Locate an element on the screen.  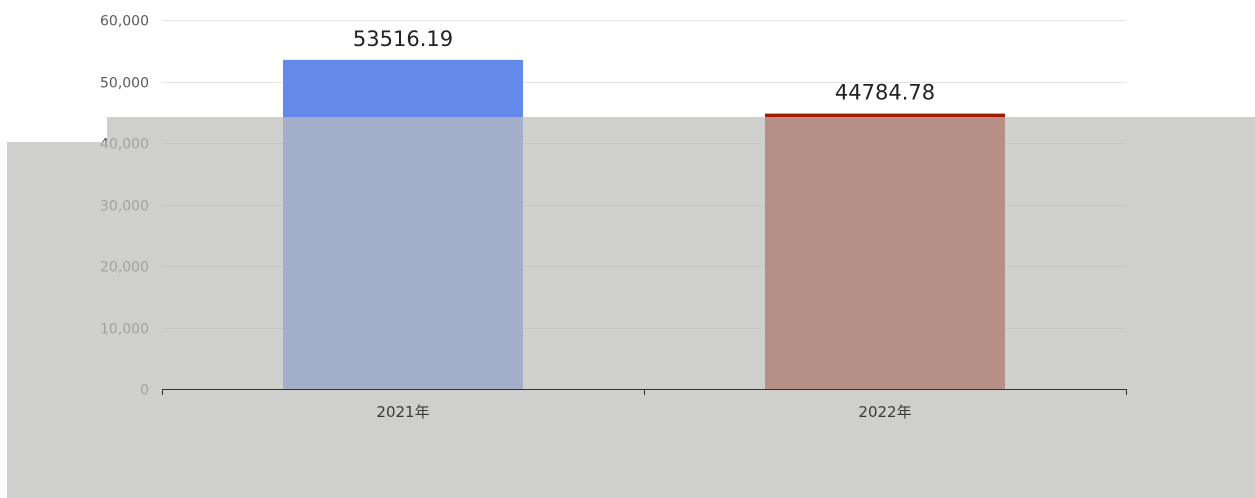
y-tick-label: 60,000 is located at coordinates (124, 22).